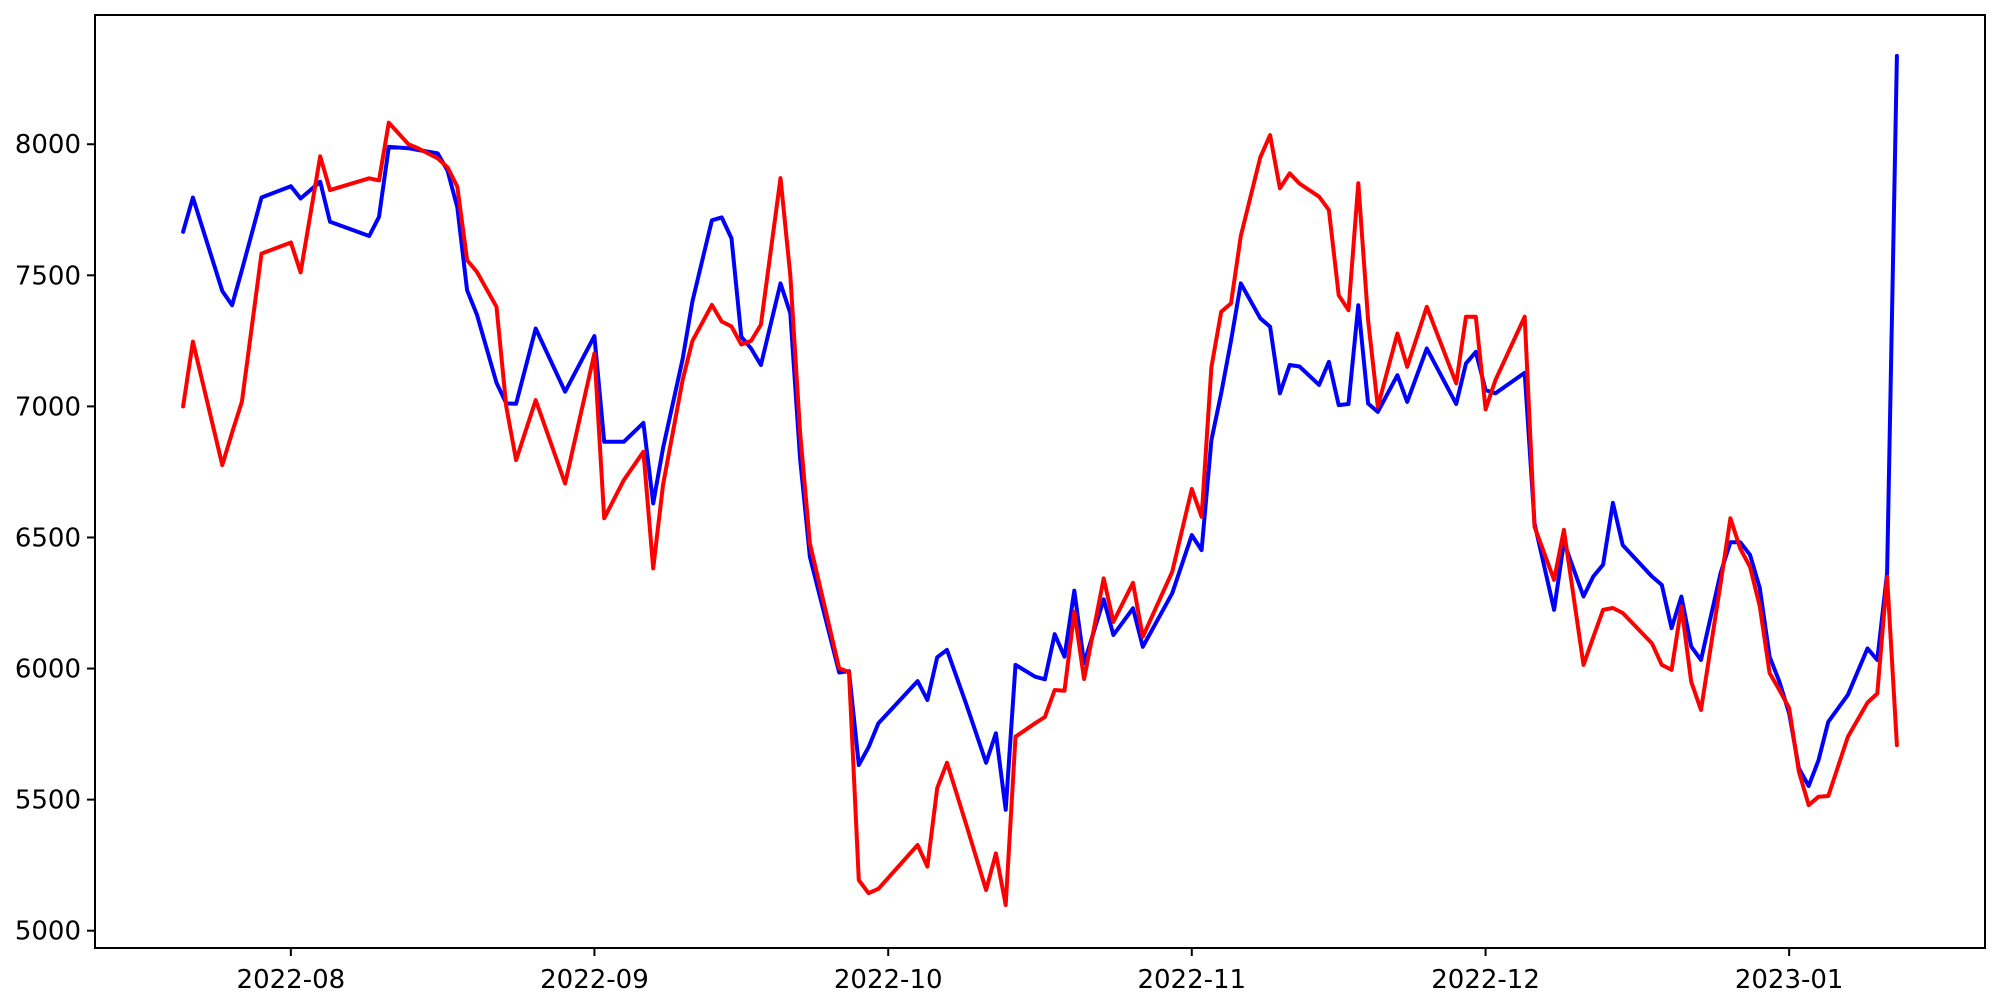 The width and height of the screenshot is (2000, 1000). What do you see at coordinates (48, 932) in the screenshot?
I see `y-tick-label: 5000` at bounding box center [48, 932].